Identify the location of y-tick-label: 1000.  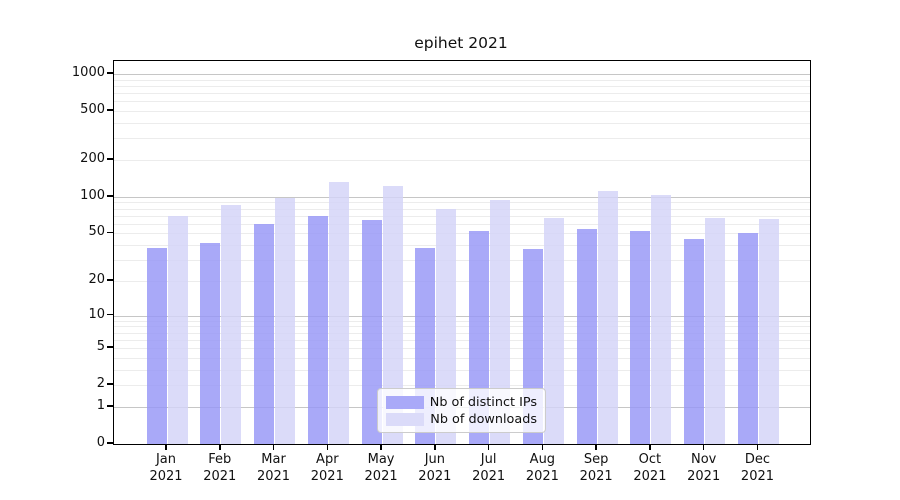
(88, 72).